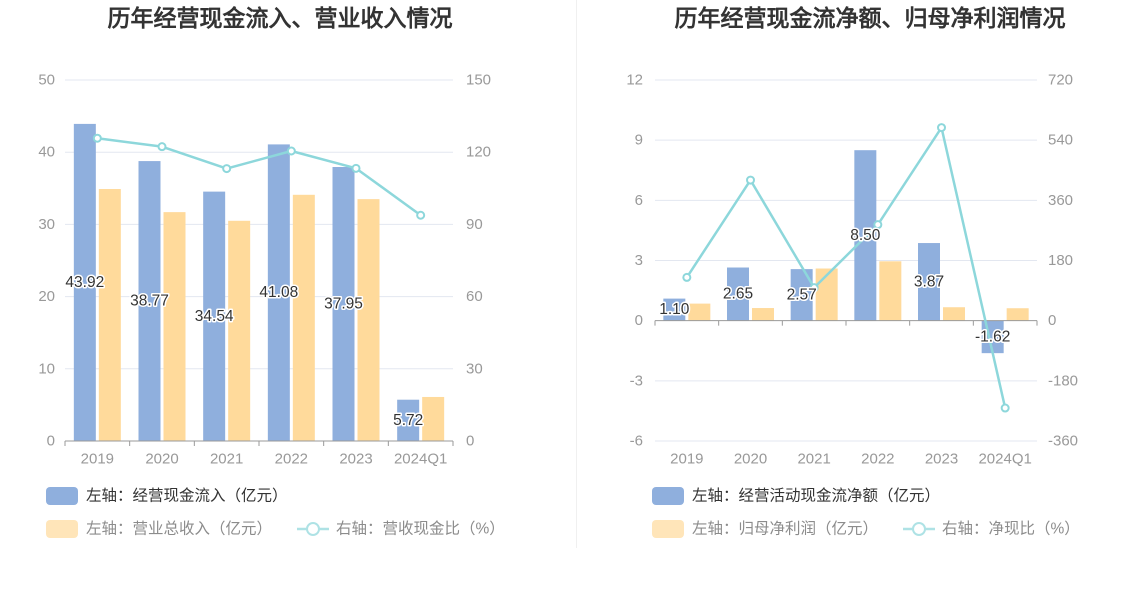 This screenshot has height=589, width=1148. Describe the element at coordinates (275, 512) in the screenshot. I see `legend: 左轴：经营现金流入（亿元） 左轴：营业总收入（亿元） 右轴：营收现金比（%）` at that location.